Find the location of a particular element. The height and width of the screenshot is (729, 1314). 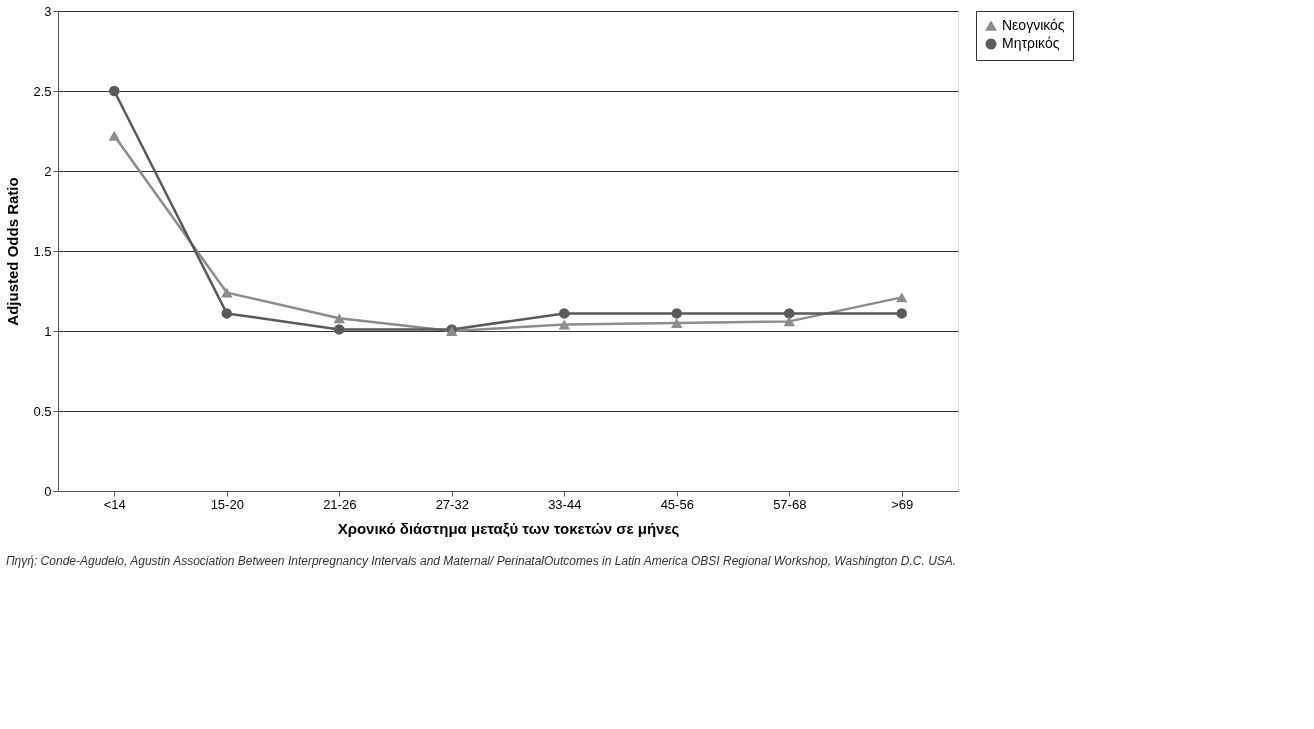

x-tick-label: <14 is located at coordinates (114, 504).